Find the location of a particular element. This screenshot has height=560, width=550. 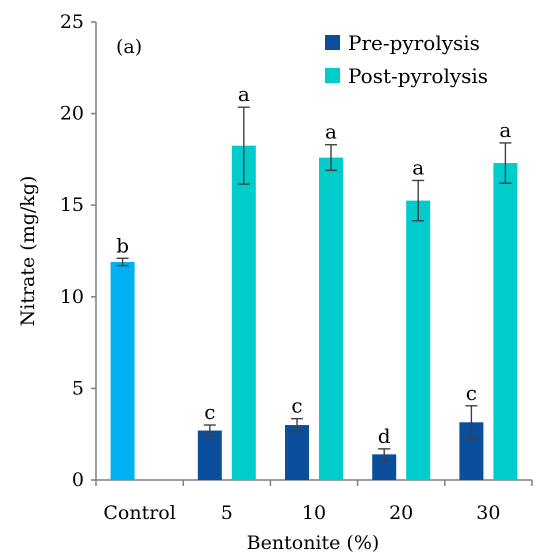

y-tick-label: 10 is located at coordinates (72, 297).